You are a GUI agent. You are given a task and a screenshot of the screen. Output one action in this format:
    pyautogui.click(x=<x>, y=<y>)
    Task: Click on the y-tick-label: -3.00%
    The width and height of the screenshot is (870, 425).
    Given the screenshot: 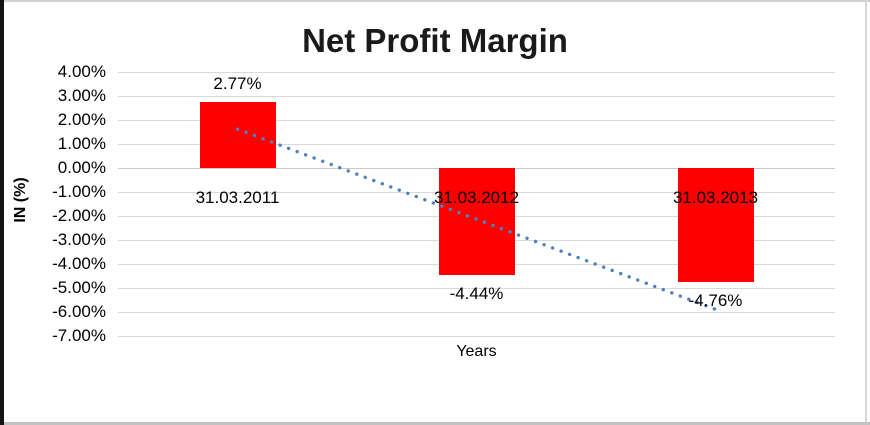 What is the action you would take?
    pyautogui.click(x=79, y=239)
    